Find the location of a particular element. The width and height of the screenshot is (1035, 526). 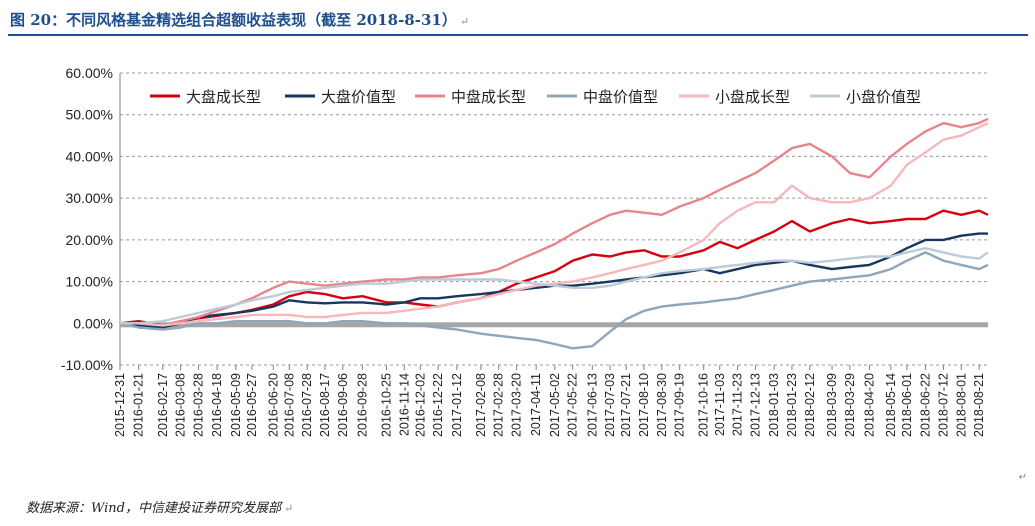

x-tick-label: 2016-06-20 is located at coordinates (273, 405).